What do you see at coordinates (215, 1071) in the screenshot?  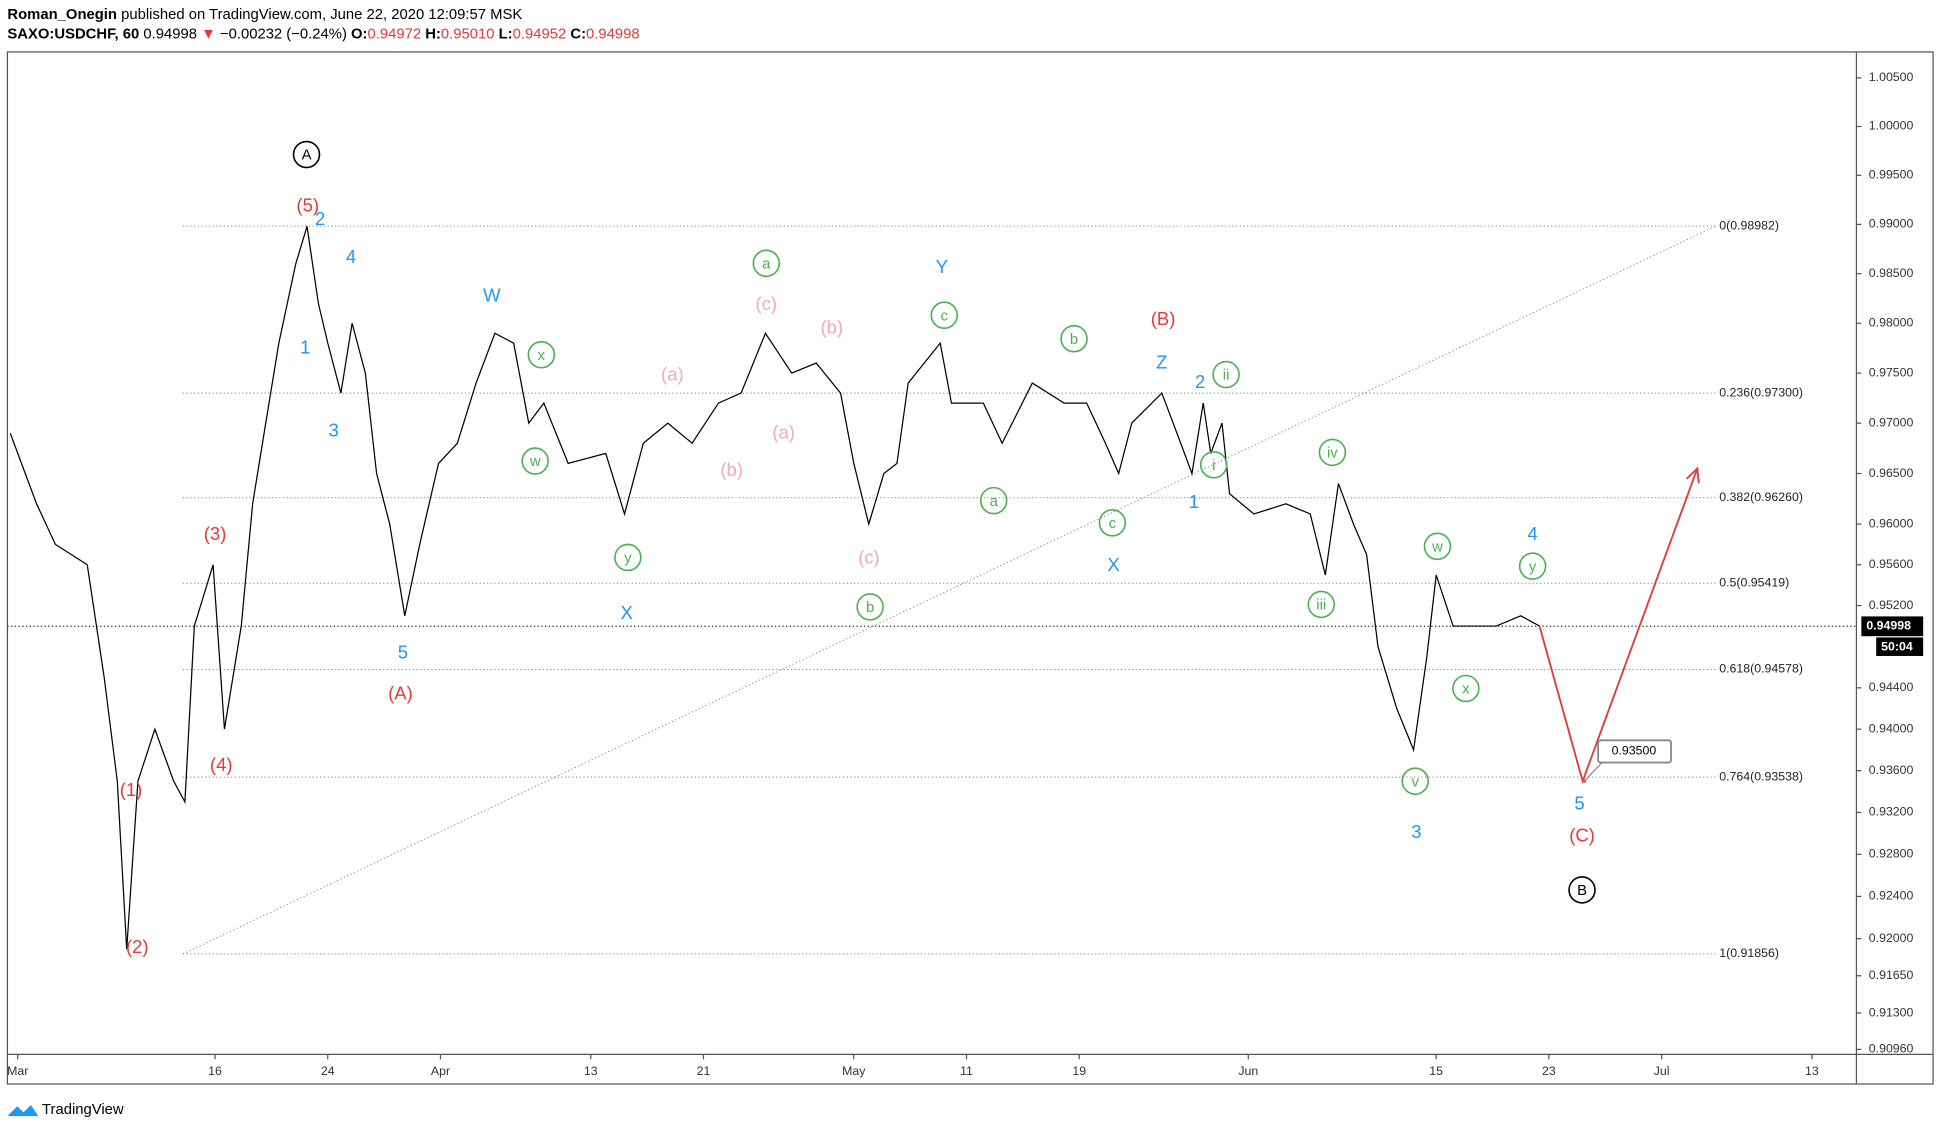 I see `x-tick-label: 16` at bounding box center [215, 1071].